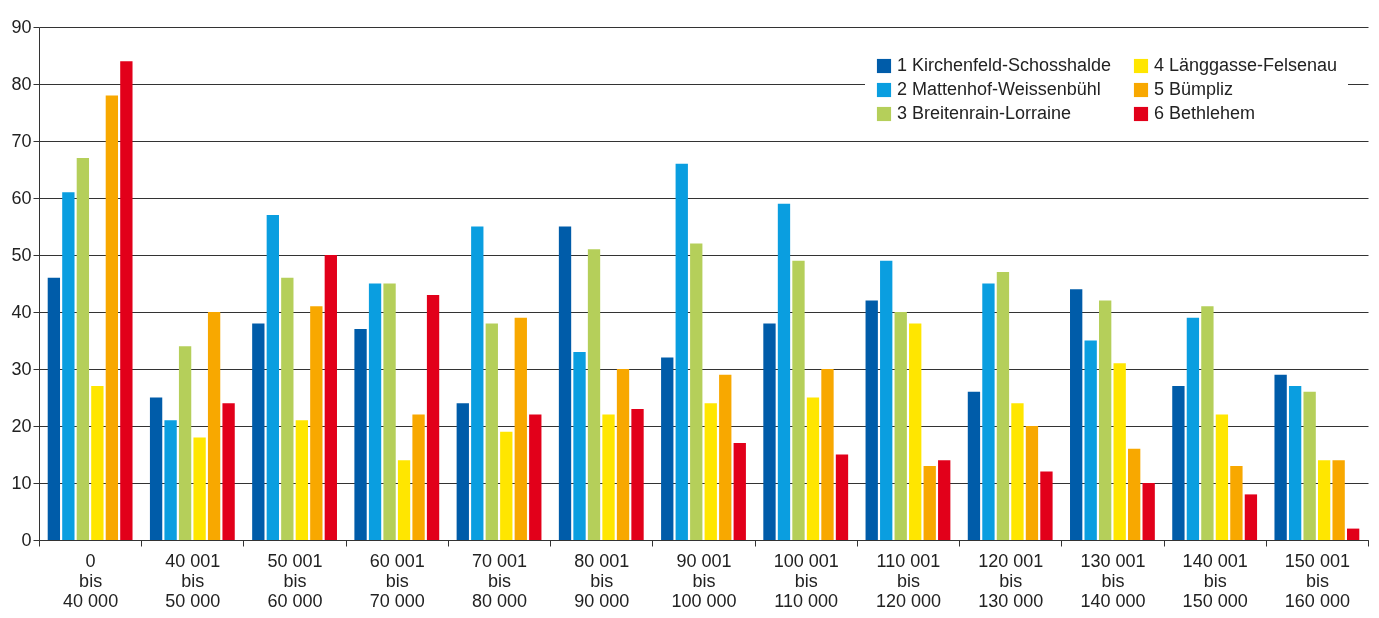 The width and height of the screenshot is (1379, 618). Describe the element at coordinates (1004, 65) in the screenshot. I see `legend-label: 1 Kirchenfeld-Schosshalde` at that location.